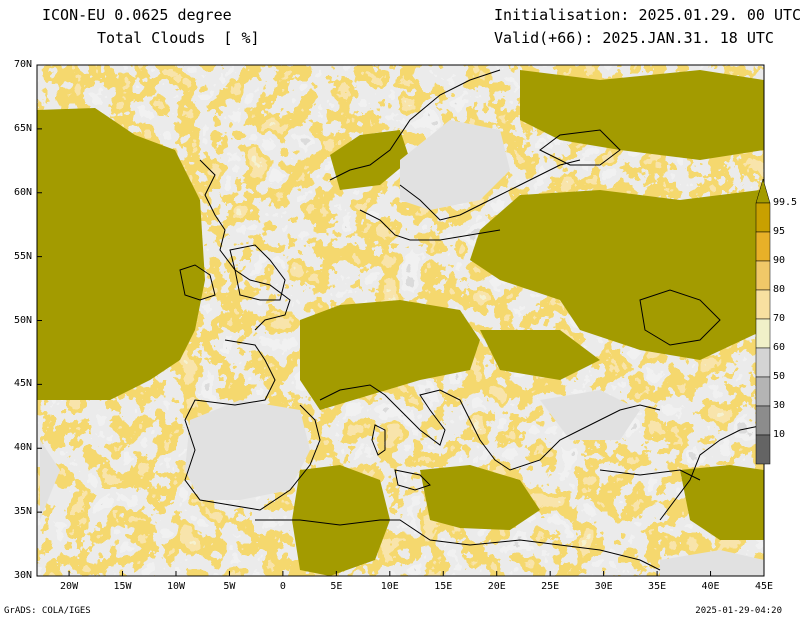 The width and height of the screenshot is (800, 618). Describe the element at coordinates (178, 38) in the screenshot. I see `variable-title: Total Clouds [ %]` at that location.